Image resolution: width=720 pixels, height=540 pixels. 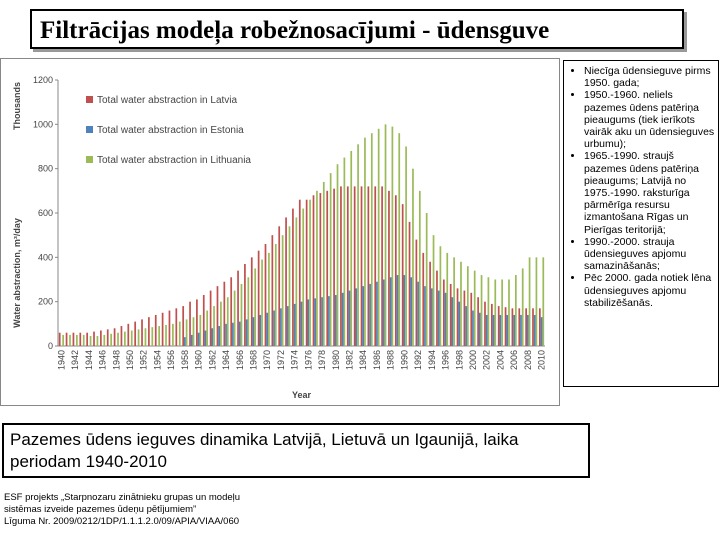 I want to click on y-tick-label: 200, so click(x=45, y=302).